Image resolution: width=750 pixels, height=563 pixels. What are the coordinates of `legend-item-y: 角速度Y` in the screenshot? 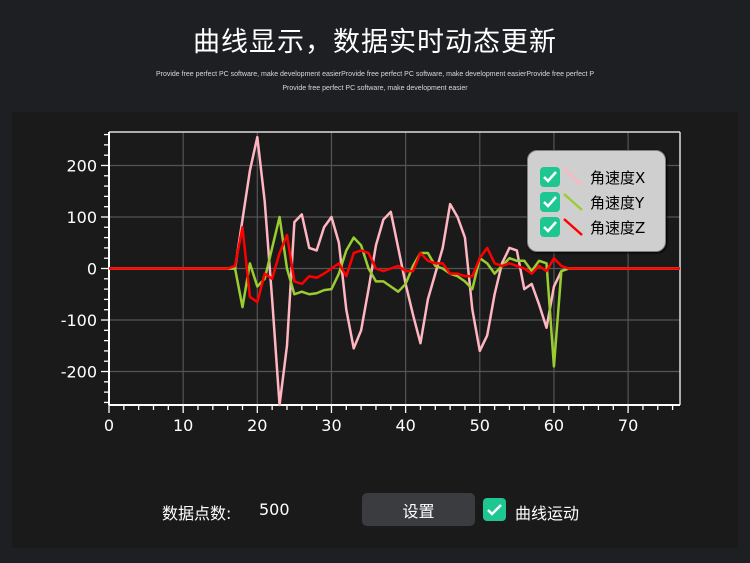 It's located at (592, 202).